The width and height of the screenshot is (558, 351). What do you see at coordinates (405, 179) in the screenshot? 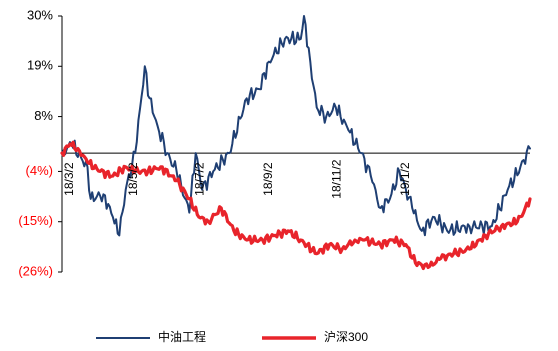
I see `x-tick-label: 19/1/2` at bounding box center [405, 179].